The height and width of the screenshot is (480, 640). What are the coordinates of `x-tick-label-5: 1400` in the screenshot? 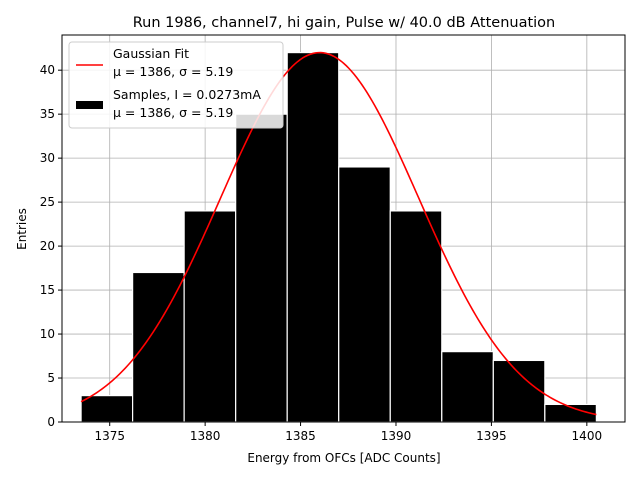 It's located at (587, 436).